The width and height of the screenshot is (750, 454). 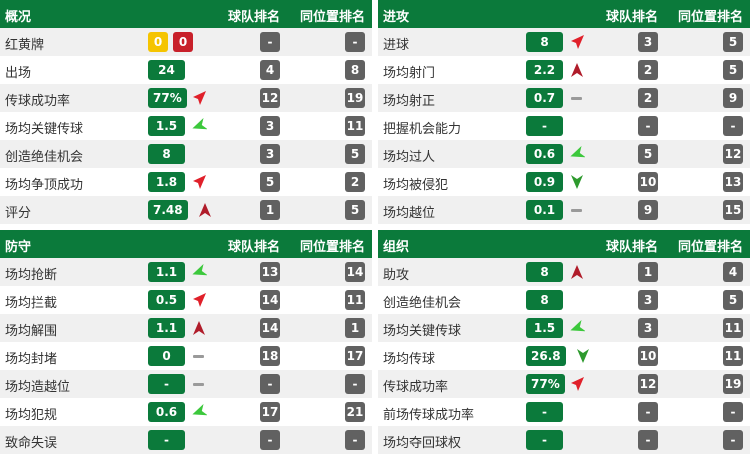 I want to click on red-card-count: 0, so click(x=183, y=42).